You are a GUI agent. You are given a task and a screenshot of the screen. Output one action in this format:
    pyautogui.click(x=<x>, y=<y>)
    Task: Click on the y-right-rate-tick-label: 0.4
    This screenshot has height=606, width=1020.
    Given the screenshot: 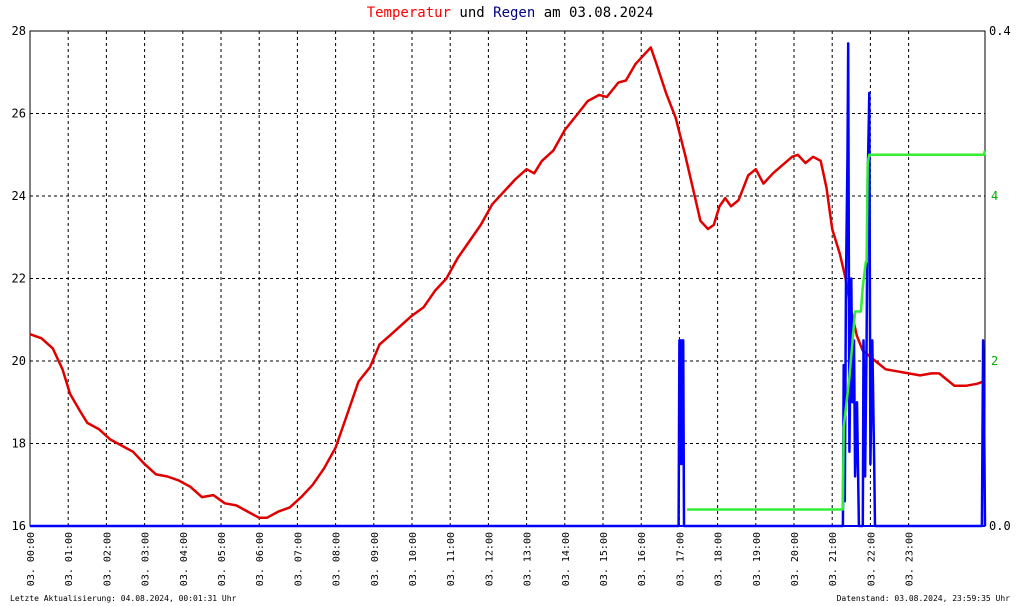 What is the action you would take?
    pyautogui.click(x=1000, y=31)
    